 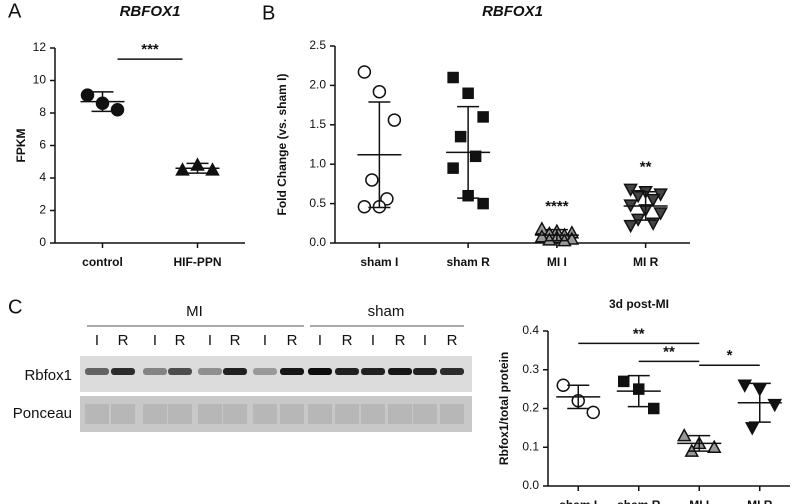 What do you see at coordinates (530, 369) in the screenshot?
I see `y-tick-label: 0.3` at bounding box center [530, 369].